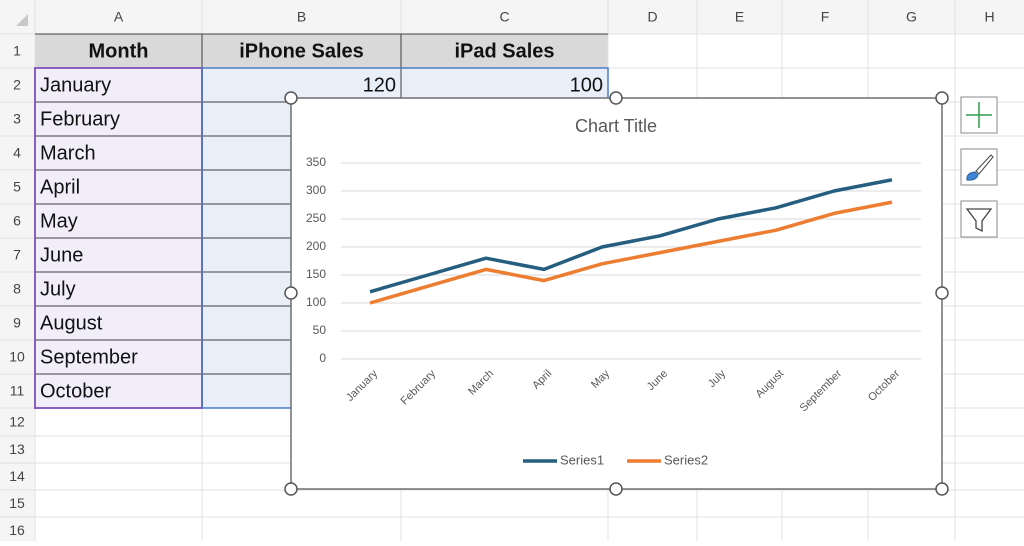 Image resolution: width=1024 pixels, height=546 pixels. I want to click on row-header-bar, so click(17, 289).